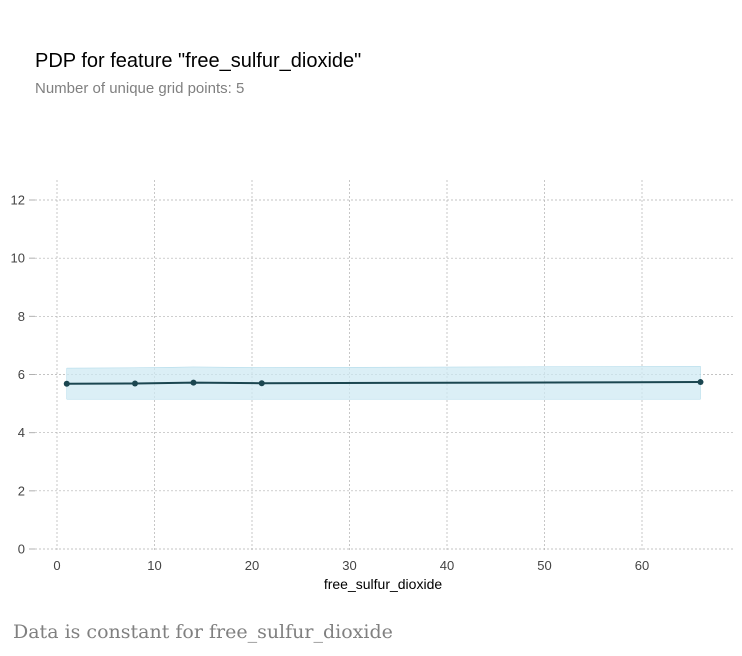 This screenshot has height=656, width=742. What do you see at coordinates (21, 432) in the screenshot?
I see `y-tick-label: 4` at bounding box center [21, 432].